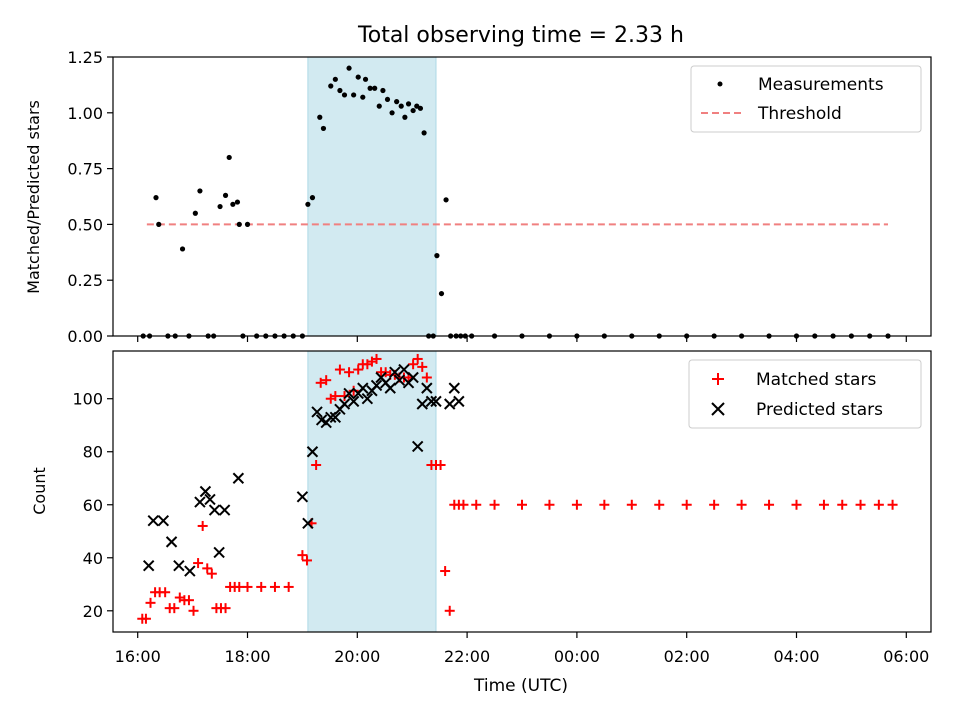 This screenshot has height=720, width=960. Describe the element at coordinates (247, 656) in the screenshot. I see `x-tick-label: 18:00` at that location.